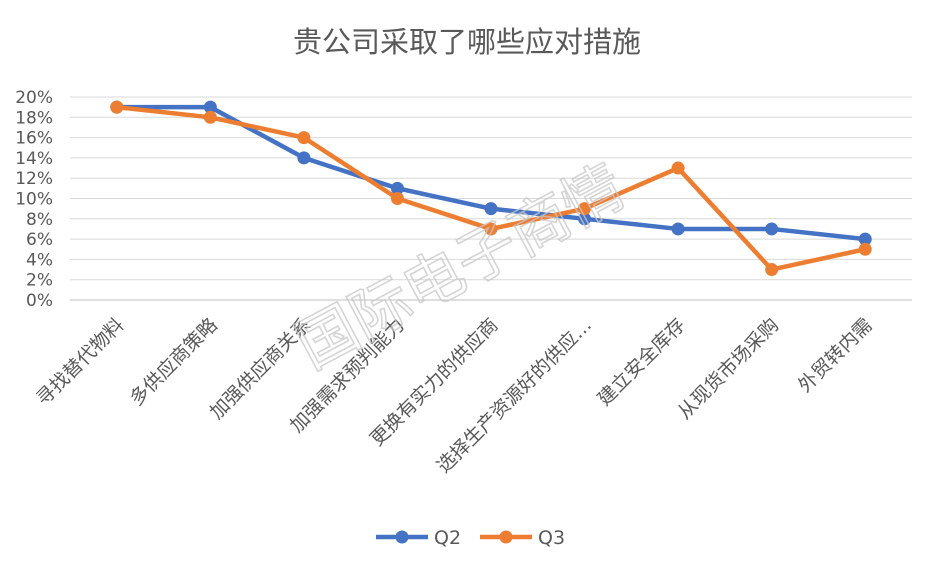 Image resolution: width=935 pixels, height=565 pixels. Describe the element at coordinates (641, 362) in the screenshot. I see `x-tick-label: 建立安全库存` at that location.